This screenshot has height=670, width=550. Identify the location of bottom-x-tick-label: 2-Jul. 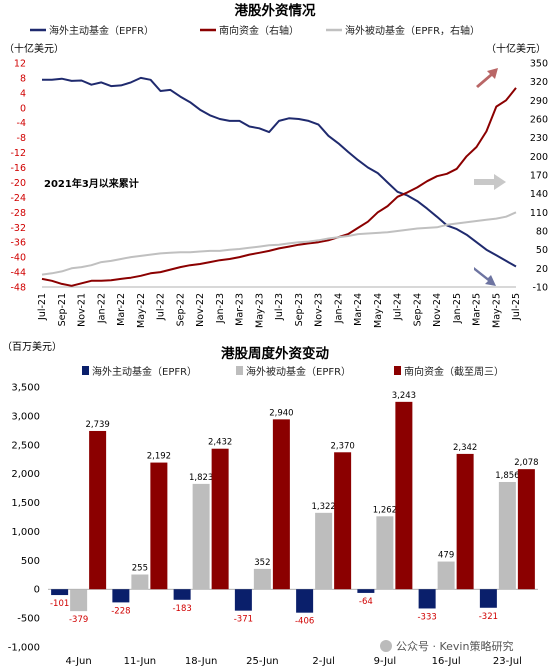
(323, 661).